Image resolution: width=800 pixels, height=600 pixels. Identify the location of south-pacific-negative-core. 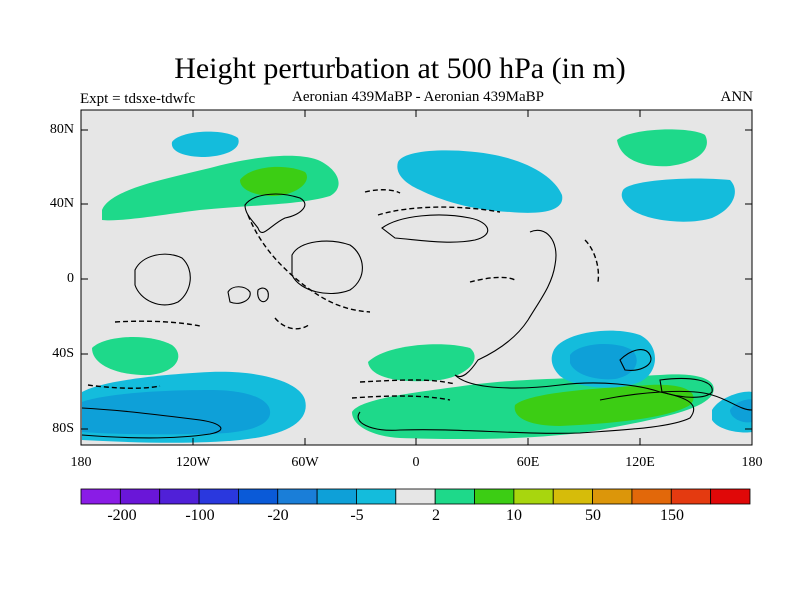
(176, 412).